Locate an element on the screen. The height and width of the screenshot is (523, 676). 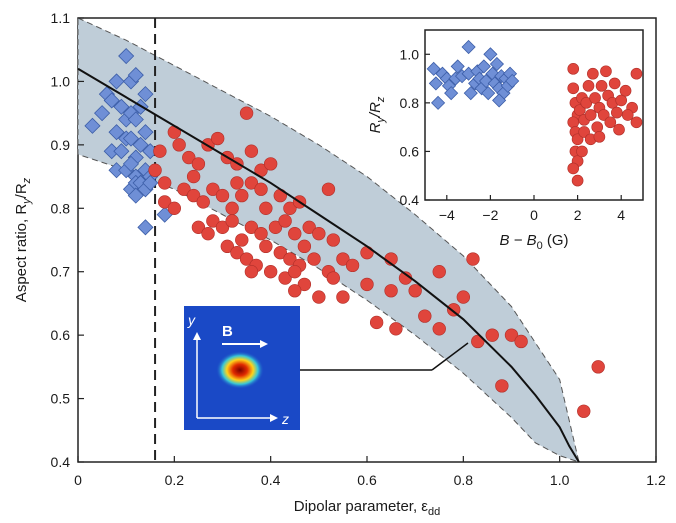
z-axis-letter: z is located at coordinates (285, 419).